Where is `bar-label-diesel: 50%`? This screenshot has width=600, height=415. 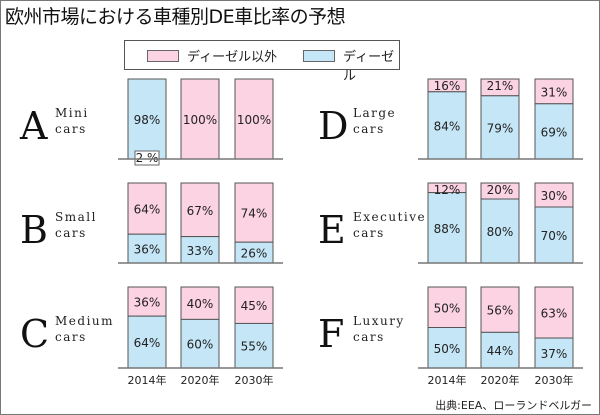
bar-label-diesel: 50% is located at coordinates (447, 349).